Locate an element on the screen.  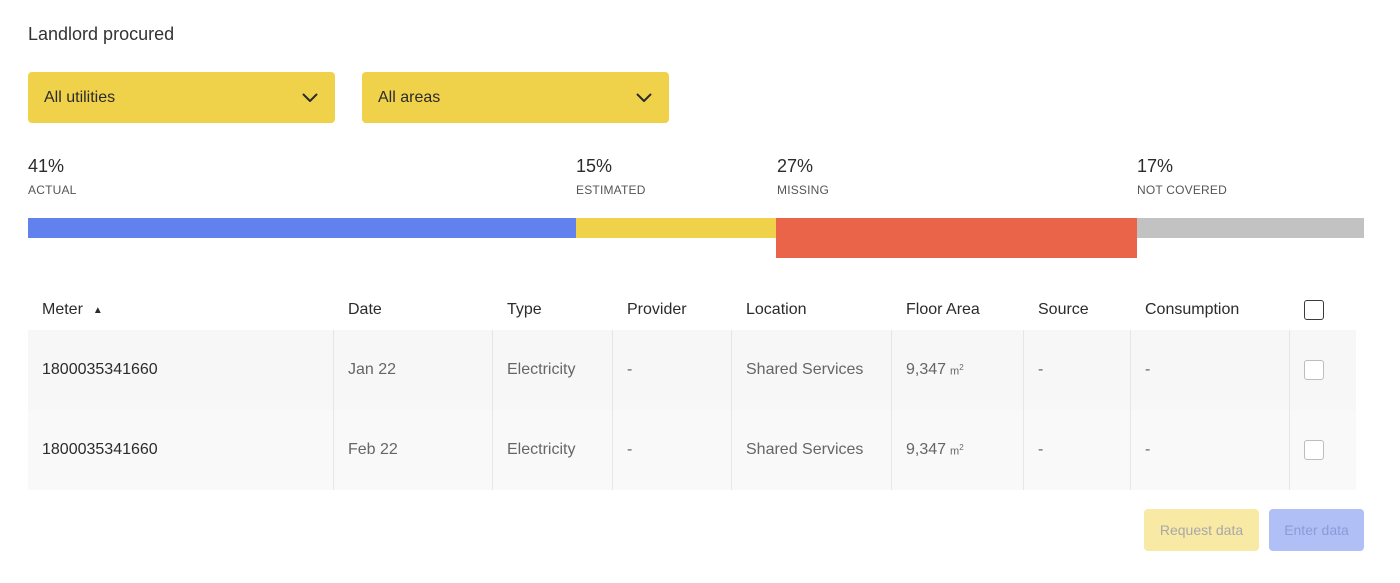
areas-dropdown-value: All areas is located at coordinates (409, 97).